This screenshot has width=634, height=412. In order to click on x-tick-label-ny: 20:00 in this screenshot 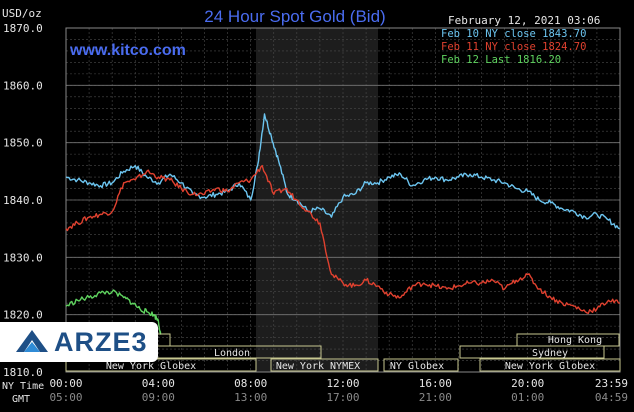, I will do `click(527, 383)`.